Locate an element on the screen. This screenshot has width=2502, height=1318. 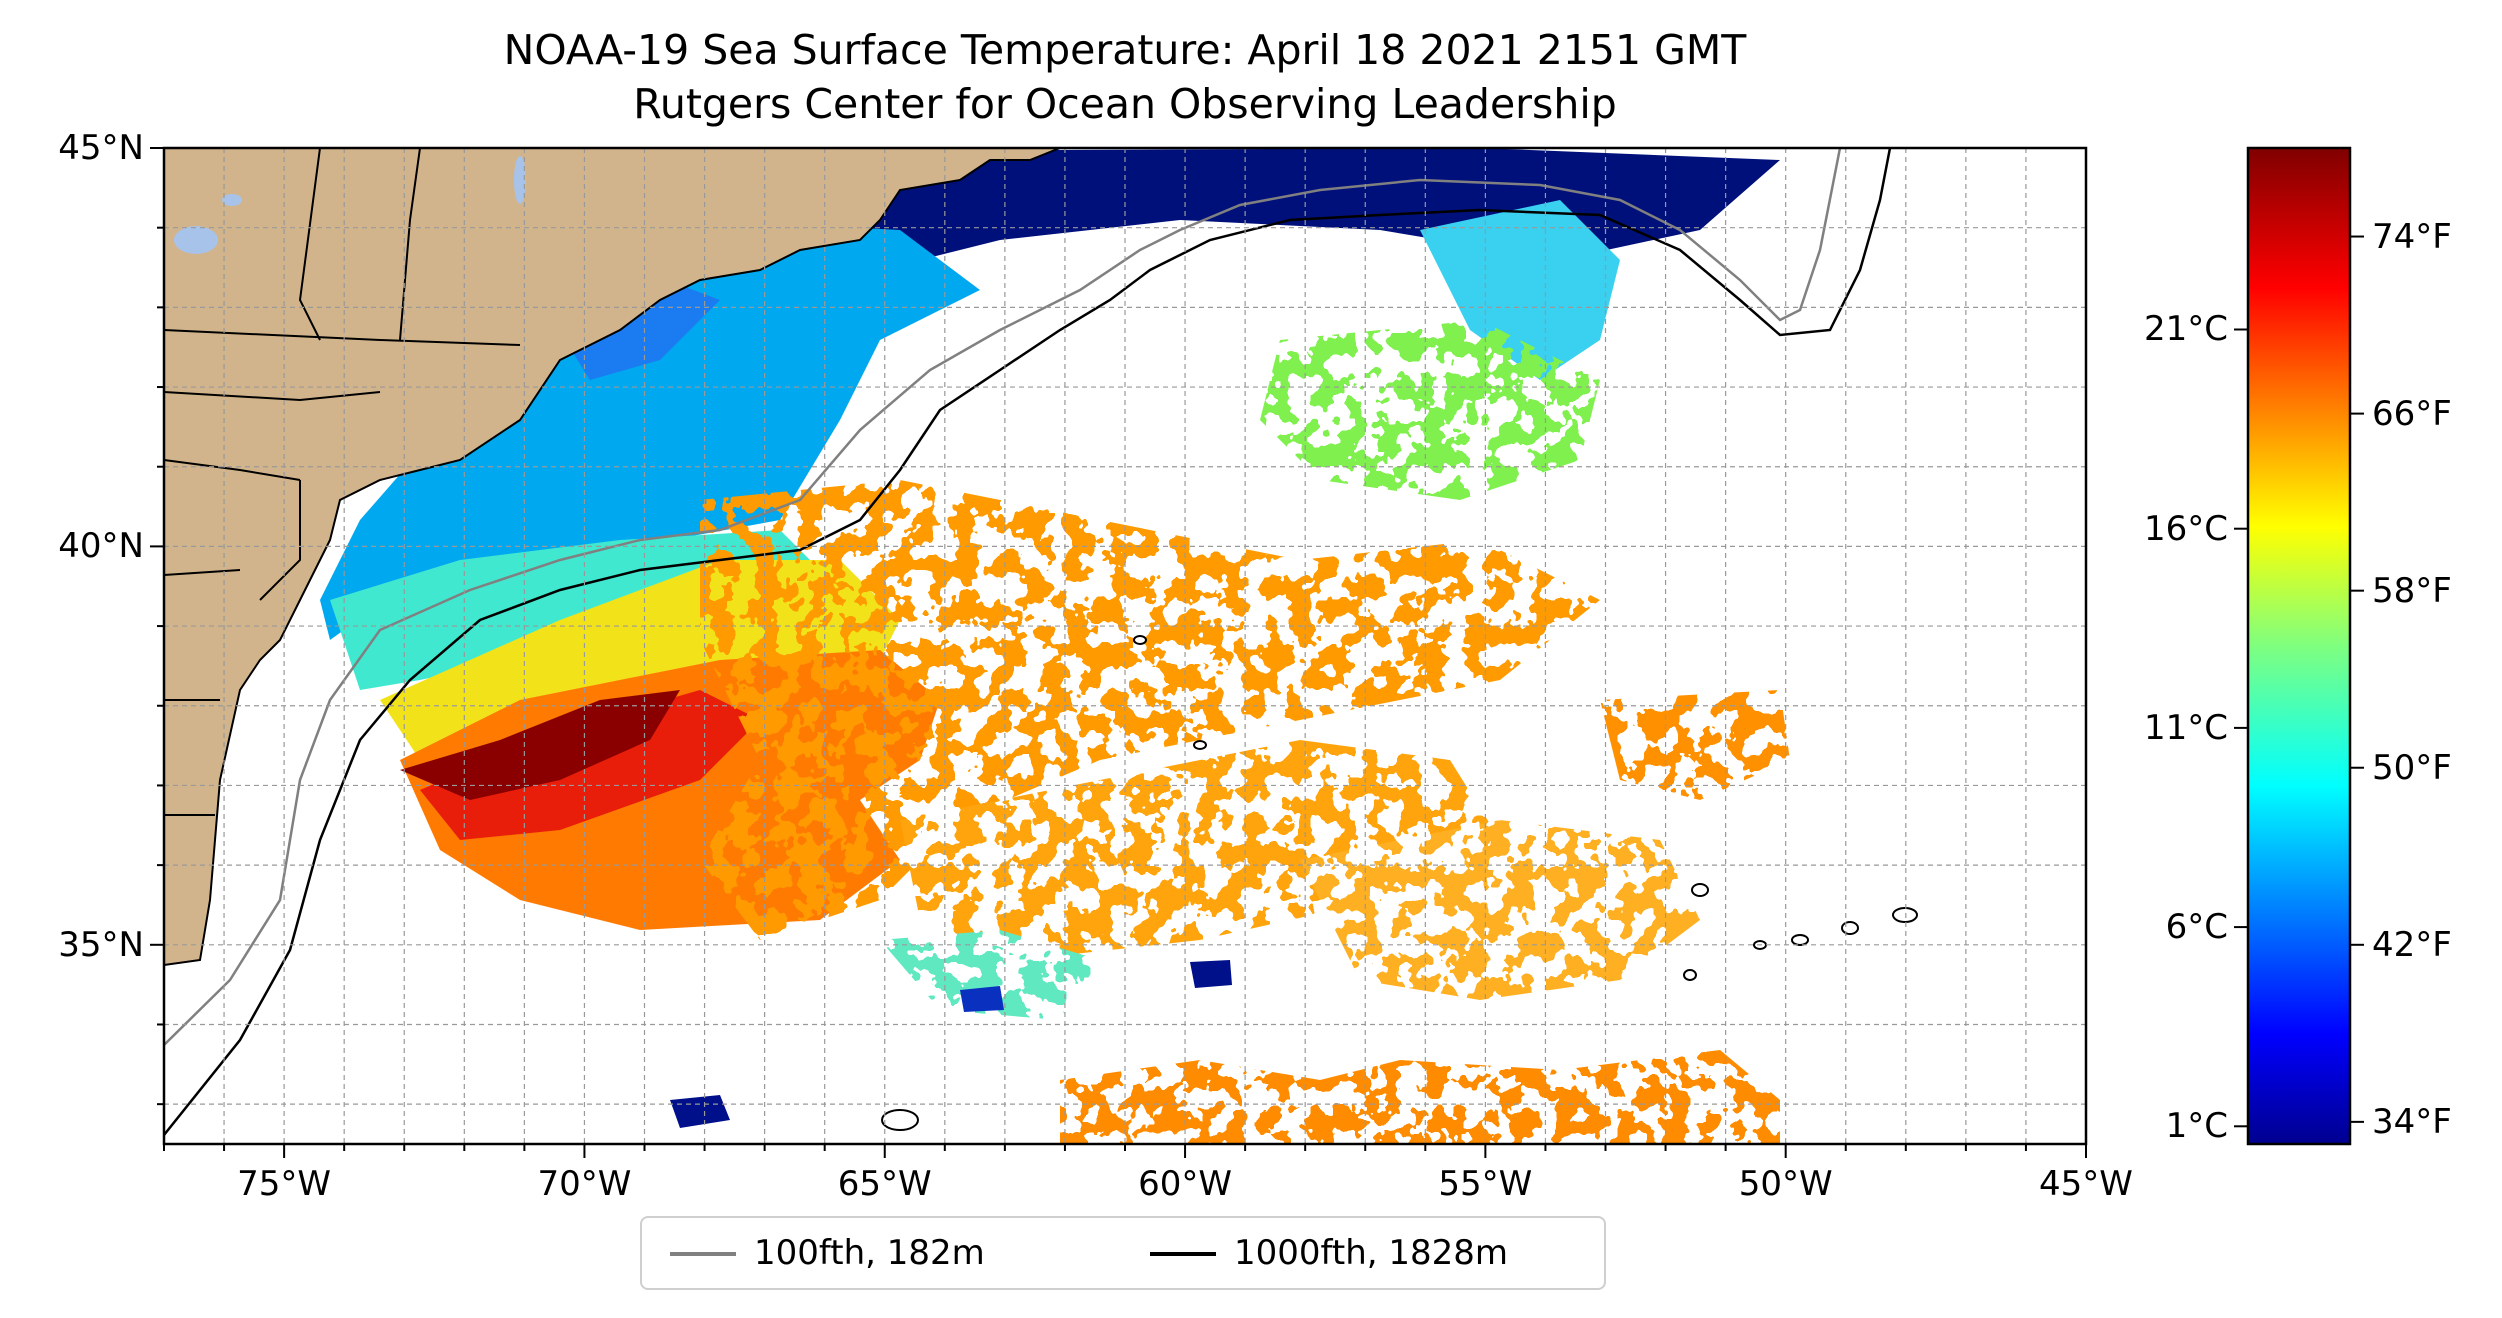
legend-label-100fth: 100fth, 182m is located at coordinates (869, 1253).